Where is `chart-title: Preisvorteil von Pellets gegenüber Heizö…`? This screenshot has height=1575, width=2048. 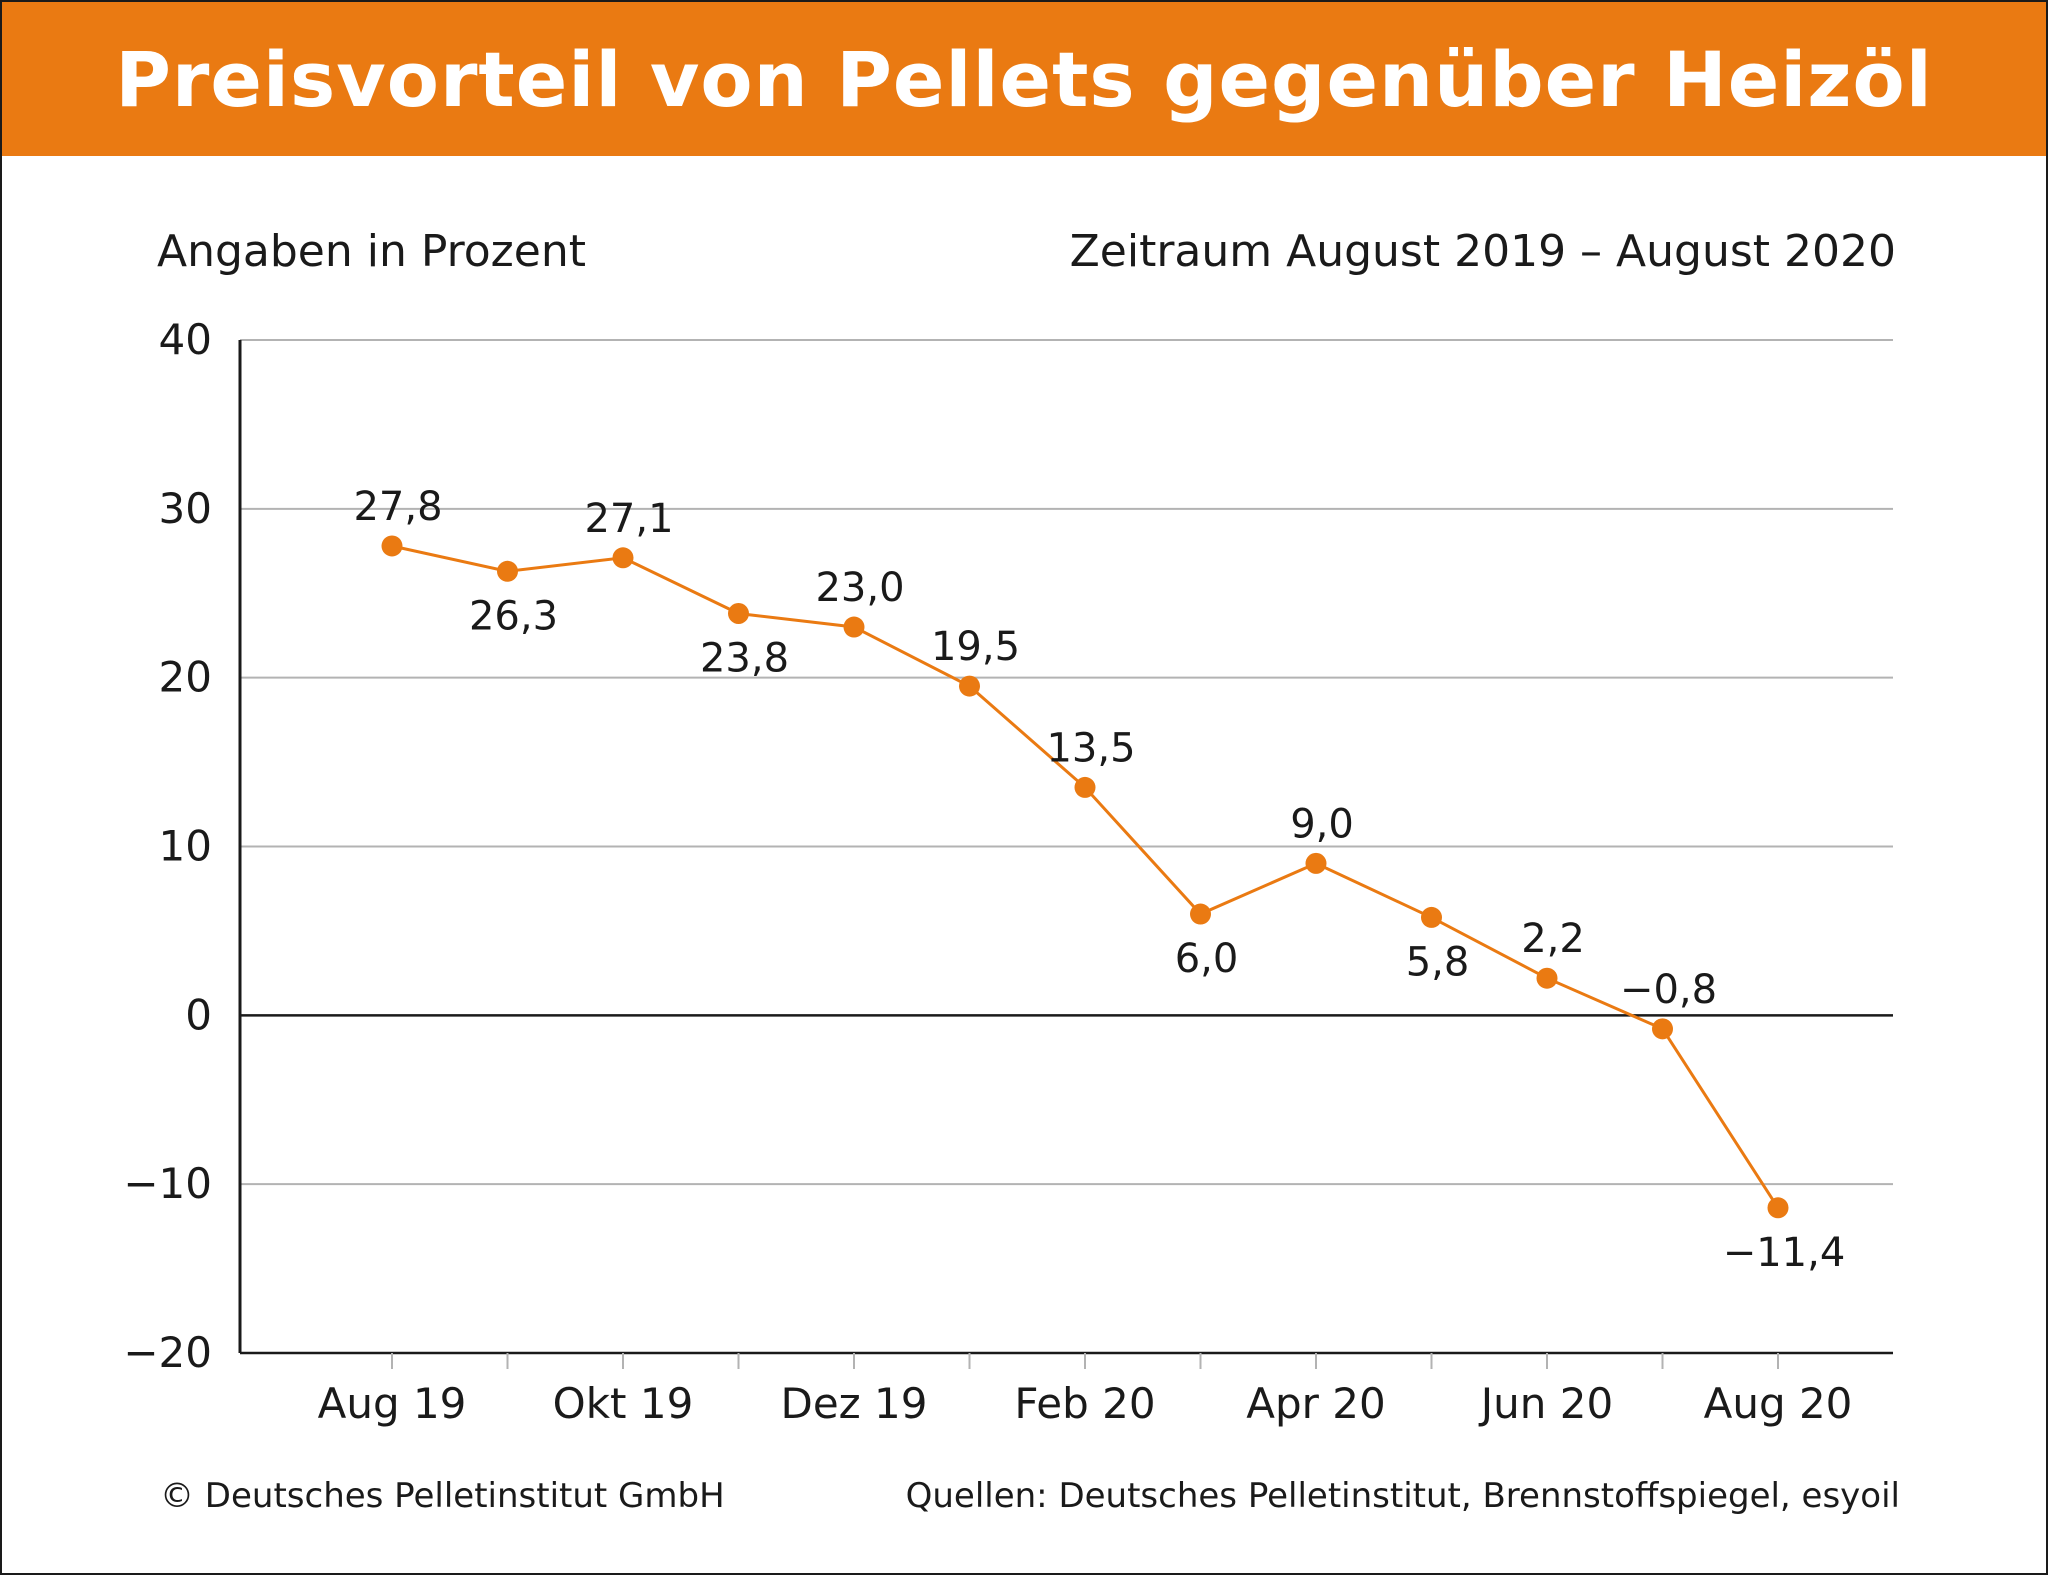
chart-title: Preisvorteil von Pellets gegenüber Heizö… is located at coordinates (1024, 79).